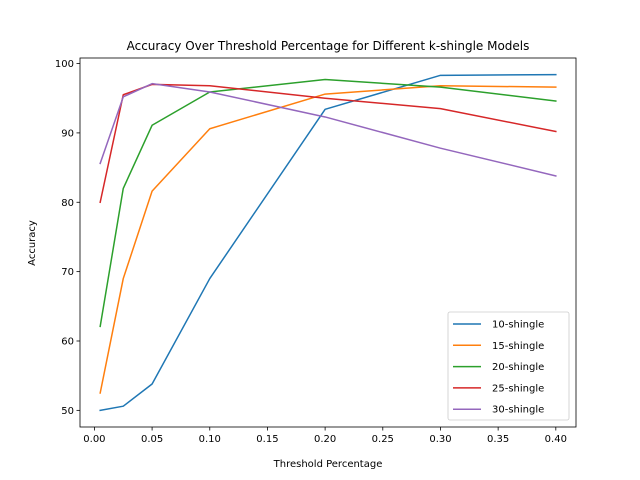 The width and height of the screenshot is (640, 480). I want to click on x-tick-label: 0.20, so click(325, 439).